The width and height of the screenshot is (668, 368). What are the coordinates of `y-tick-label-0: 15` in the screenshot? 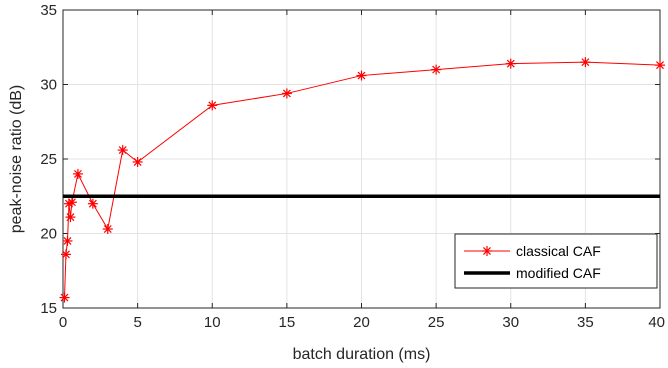 It's located at (48, 308).